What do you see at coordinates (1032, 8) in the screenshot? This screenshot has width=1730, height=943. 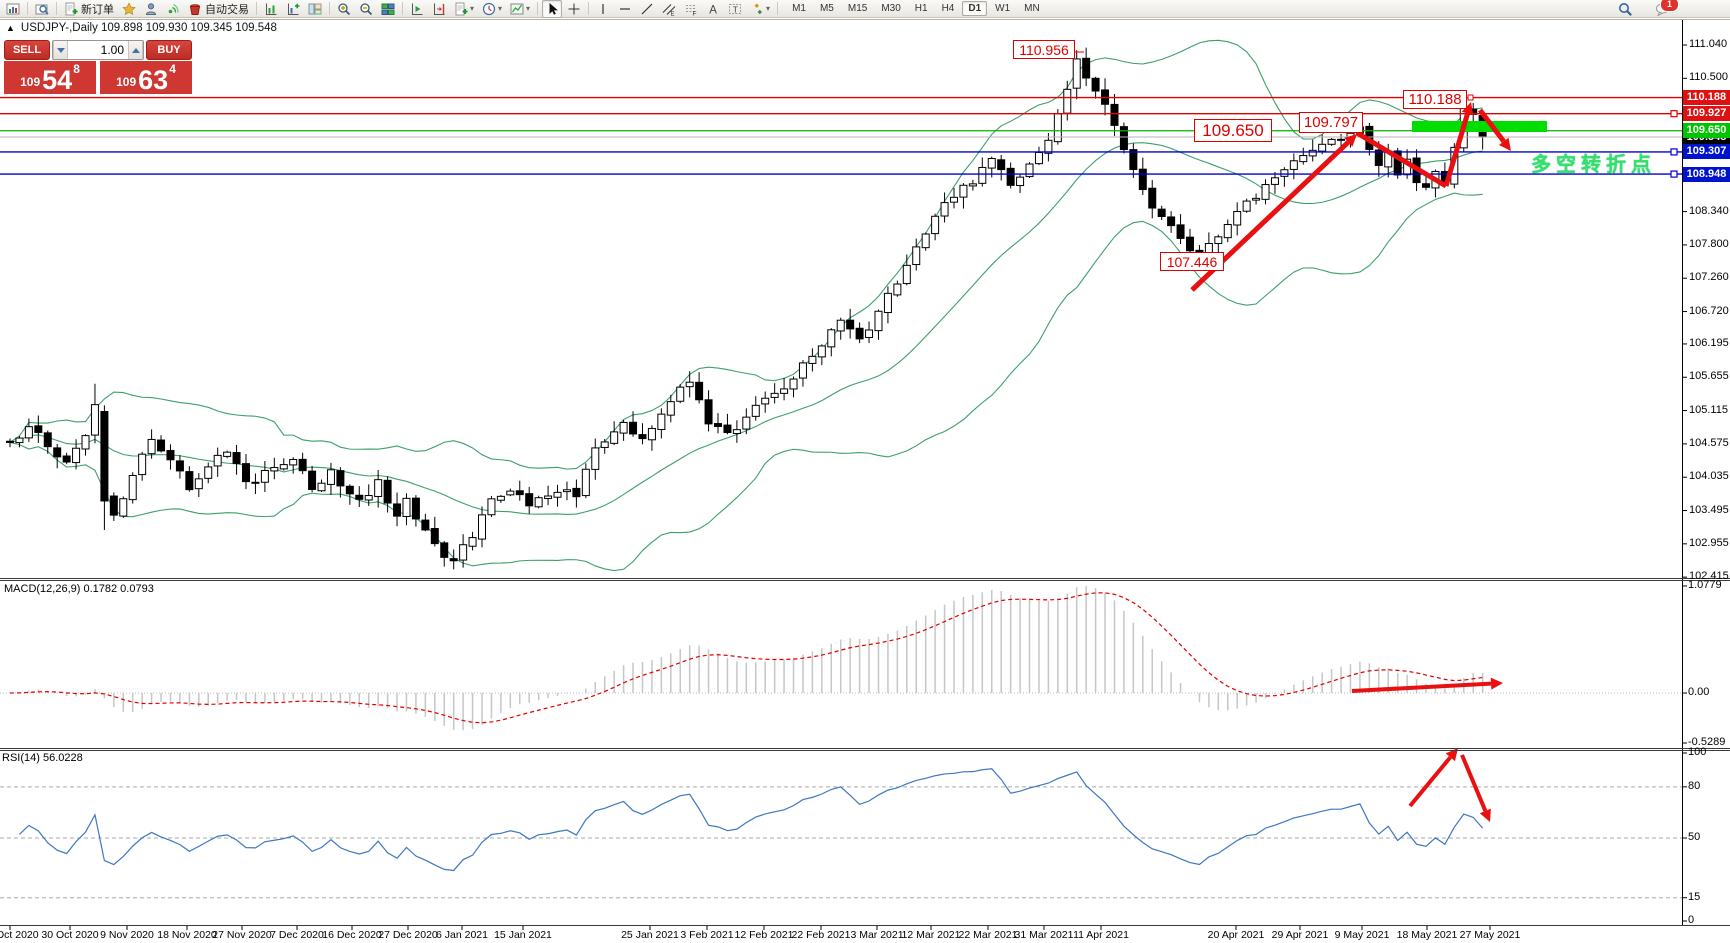 I see `timeframe-mn-button: MN` at bounding box center [1032, 8].